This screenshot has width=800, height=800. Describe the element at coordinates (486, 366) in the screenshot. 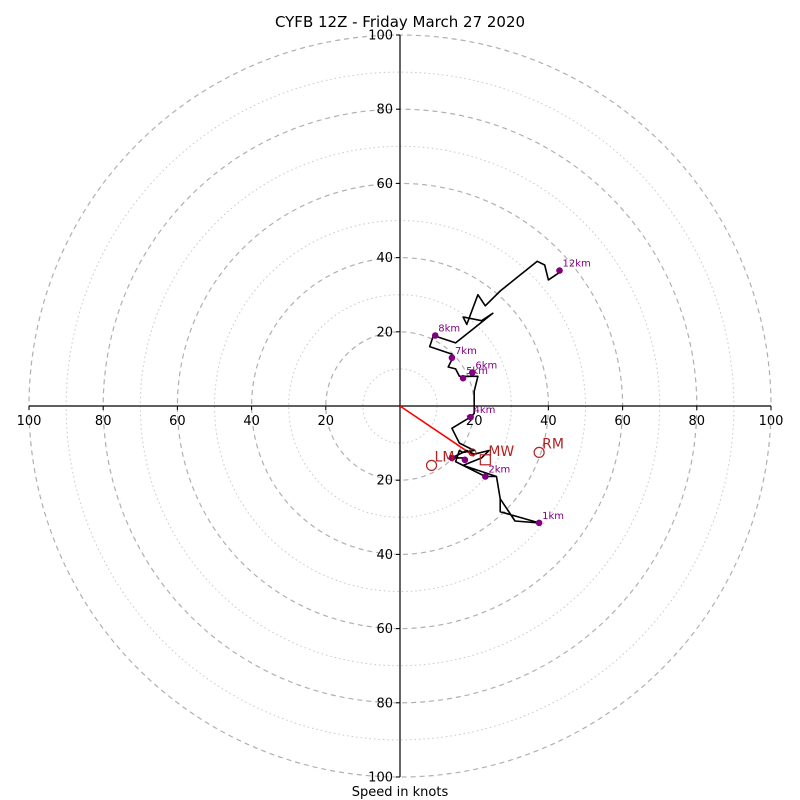

I see `height-label: 6km` at that location.